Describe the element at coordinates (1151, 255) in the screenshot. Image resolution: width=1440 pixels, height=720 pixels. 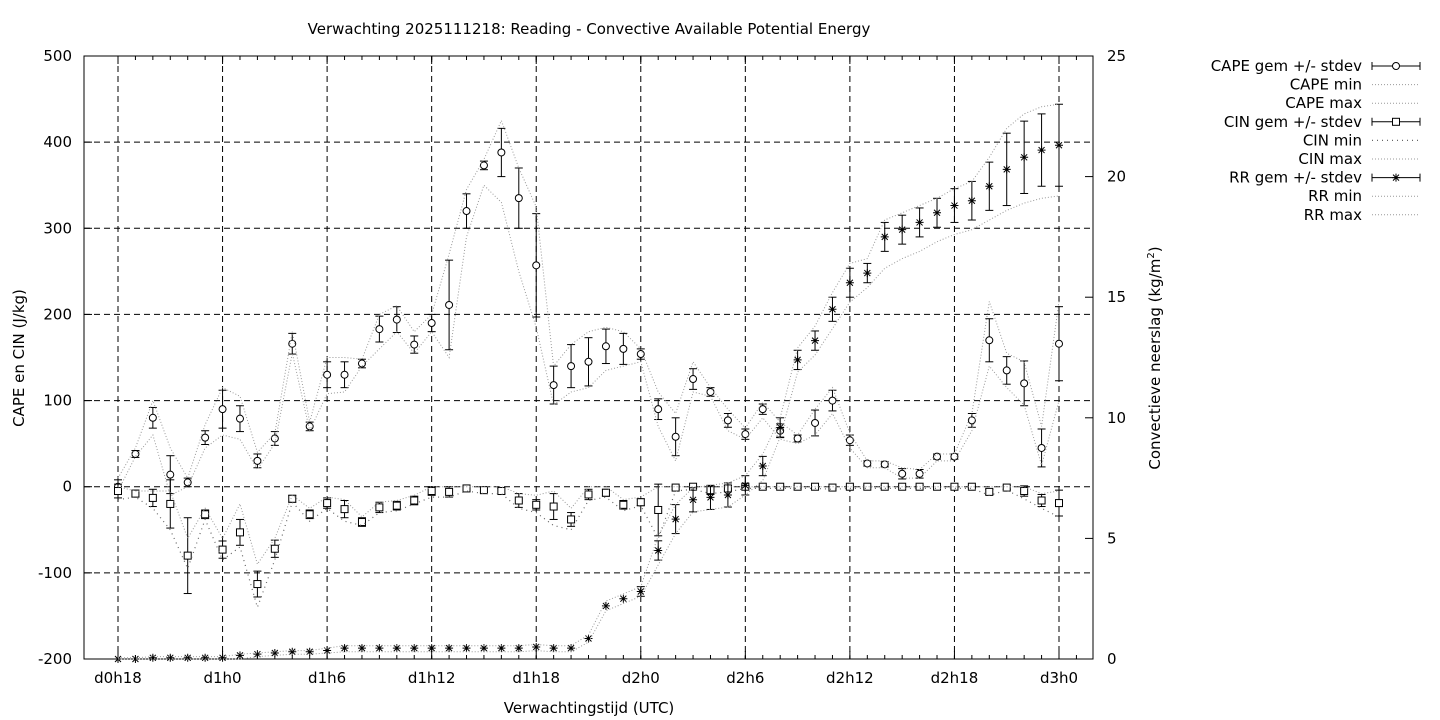
I see `y2-axis-label-sup: 2` at that location.